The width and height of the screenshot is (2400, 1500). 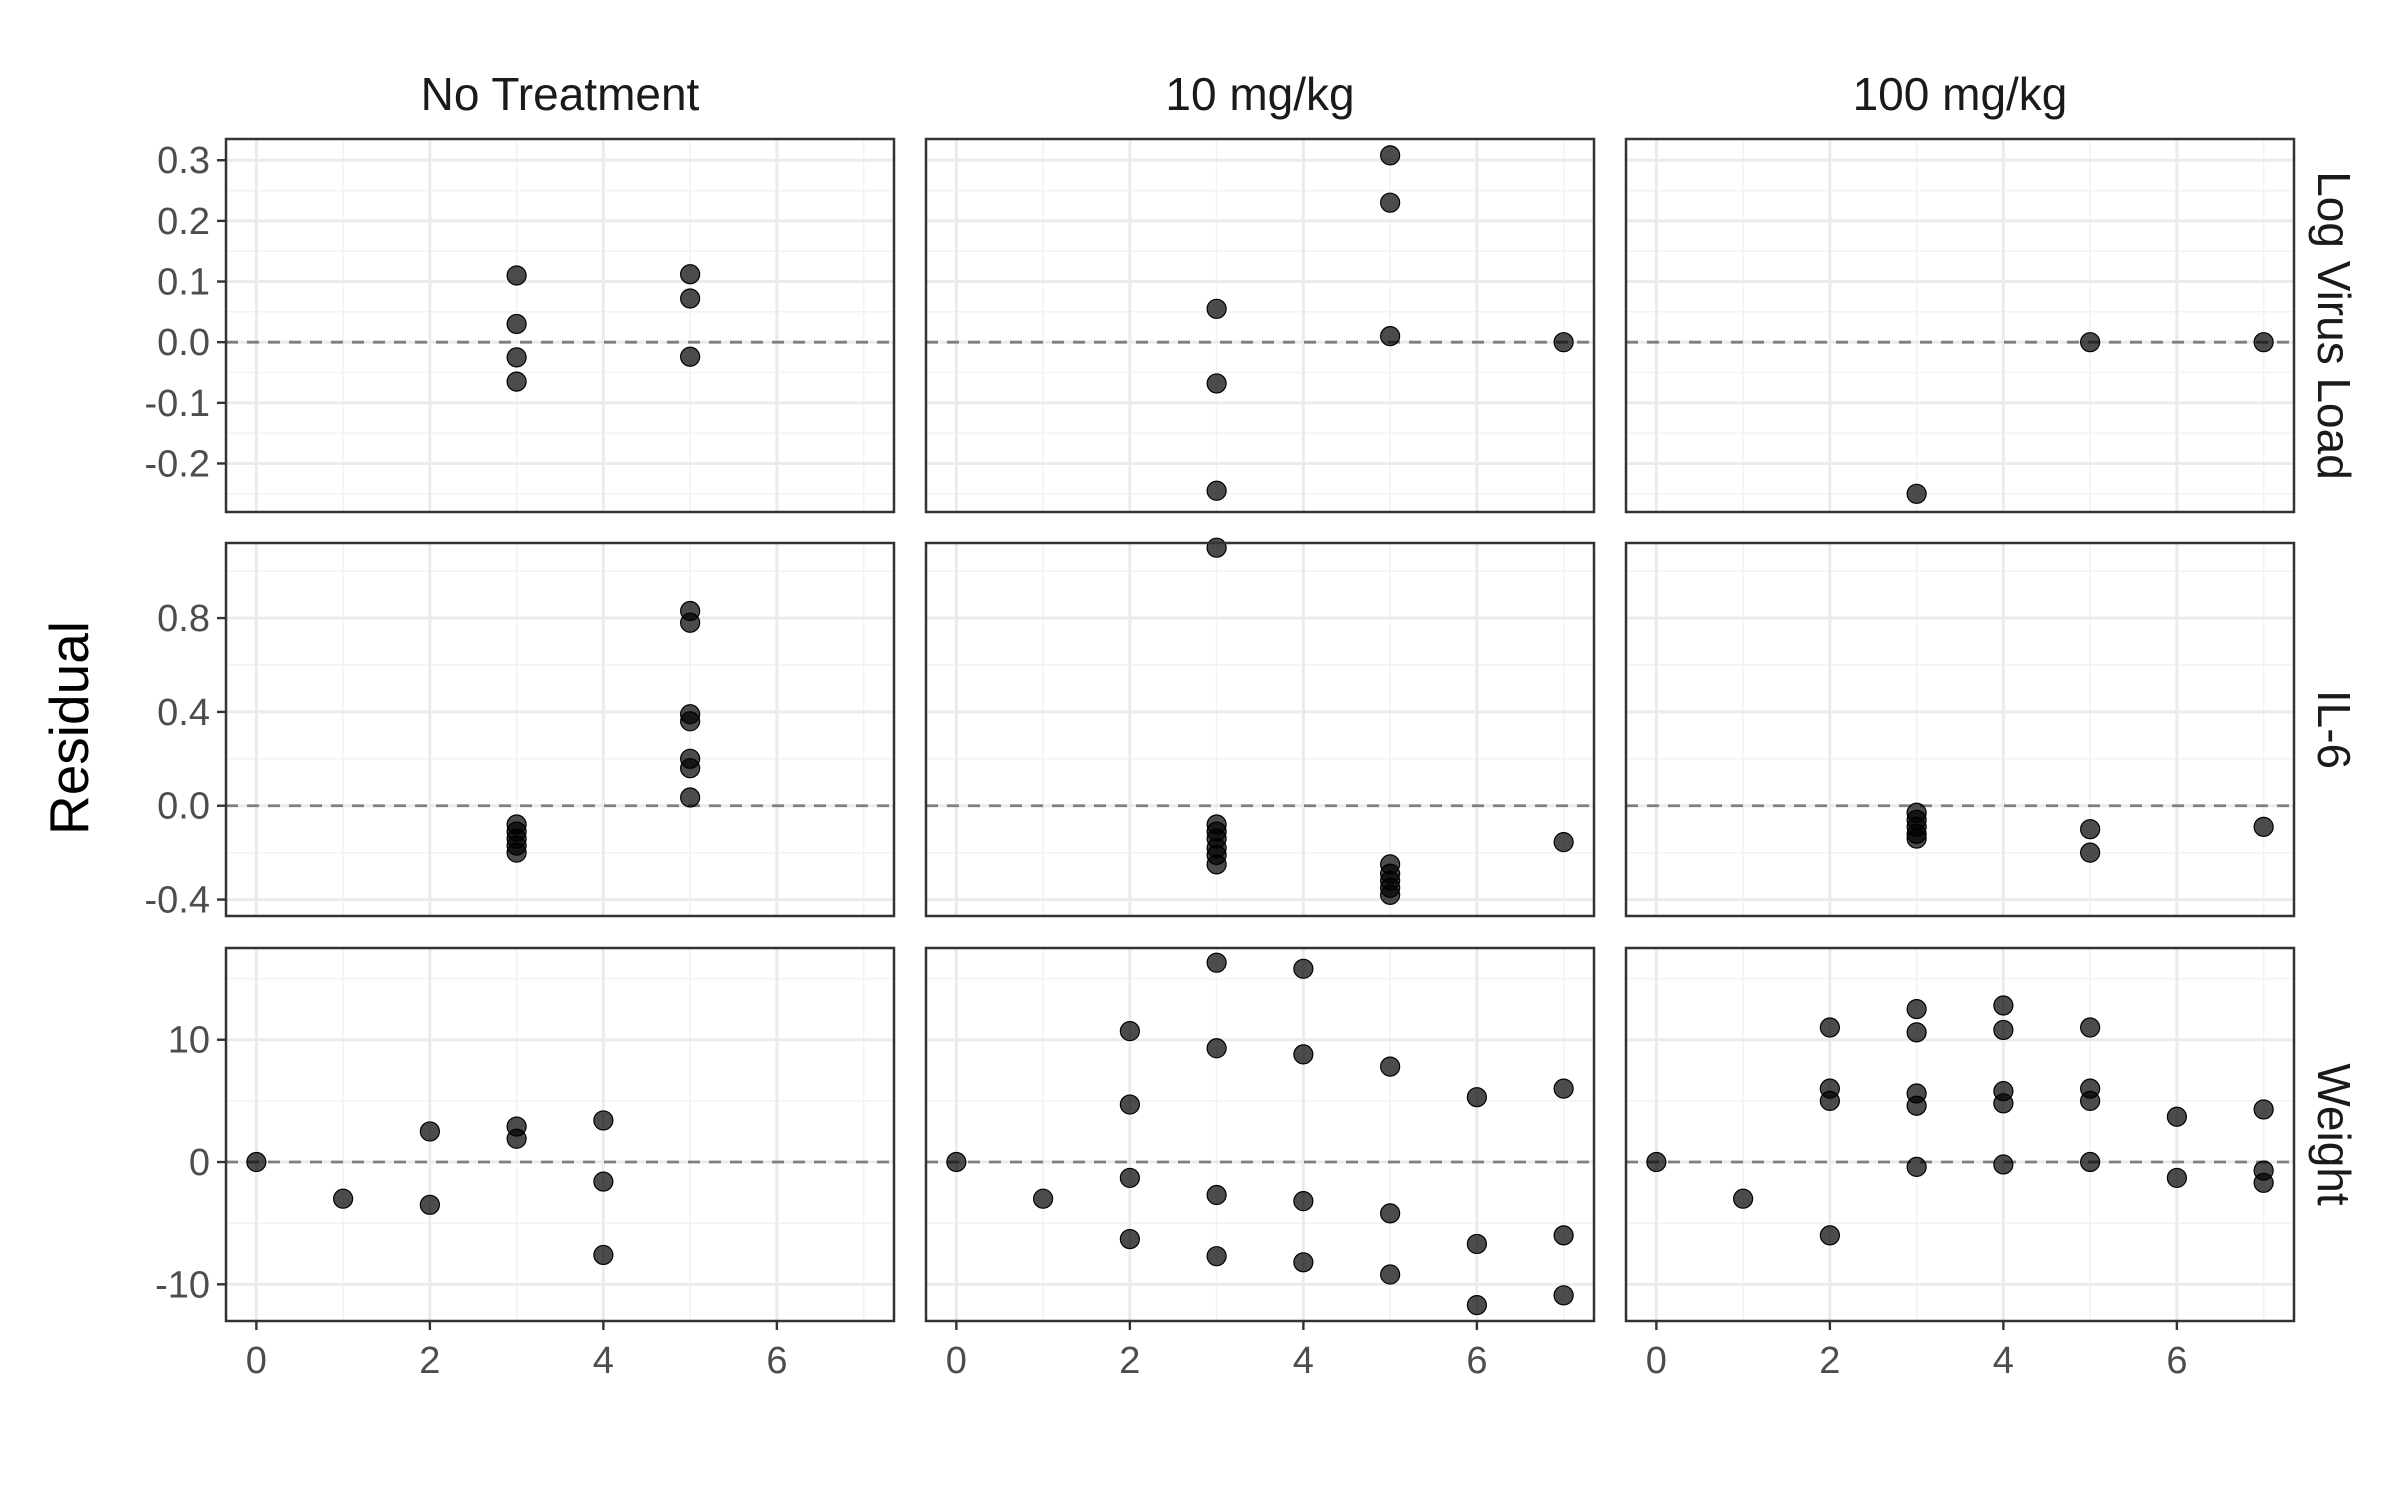 I want to click on panel-log-virus-load-10-mg-kg, so click(x=1260, y=325).